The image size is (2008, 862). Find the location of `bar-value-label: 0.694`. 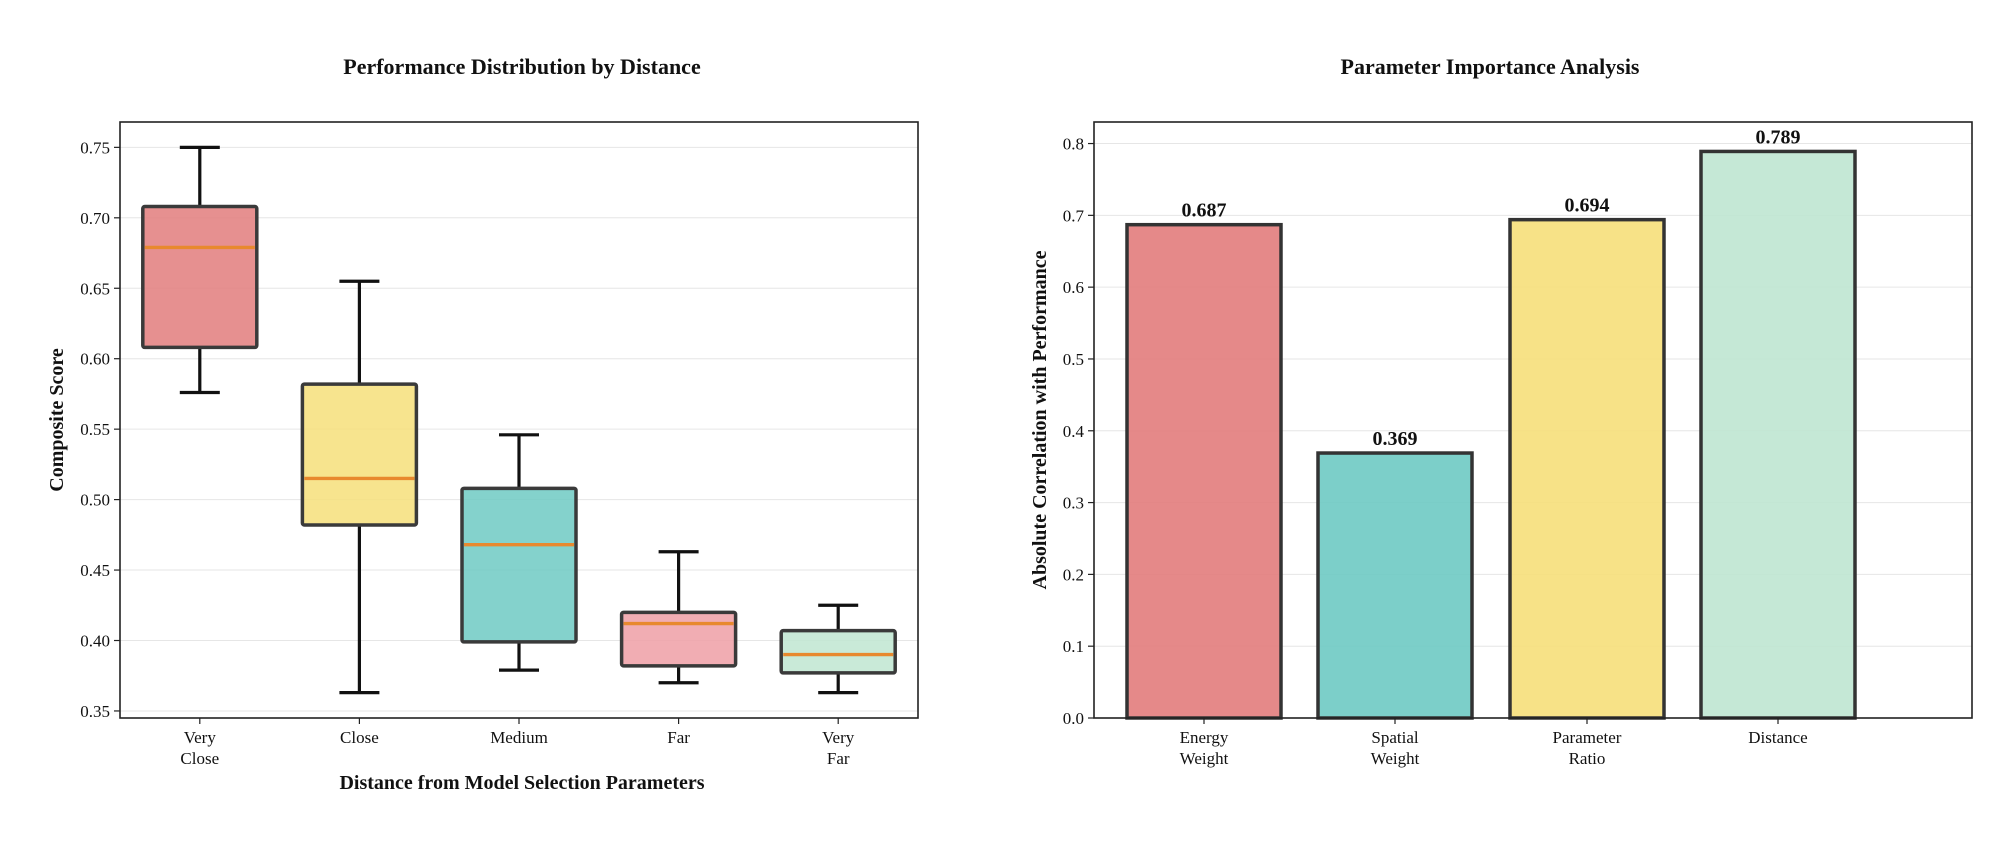

bar-value-label: 0.694 is located at coordinates (1587, 206).